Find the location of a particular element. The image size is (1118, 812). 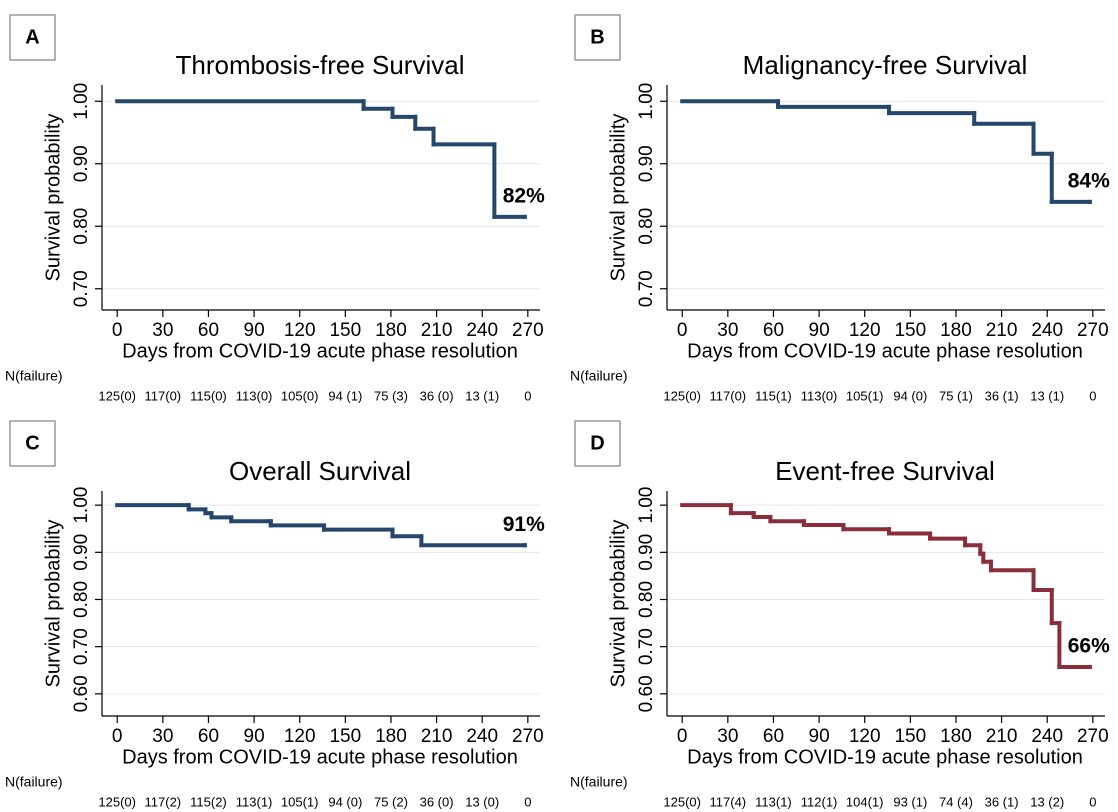

panel-label: C is located at coordinates (32, 443).